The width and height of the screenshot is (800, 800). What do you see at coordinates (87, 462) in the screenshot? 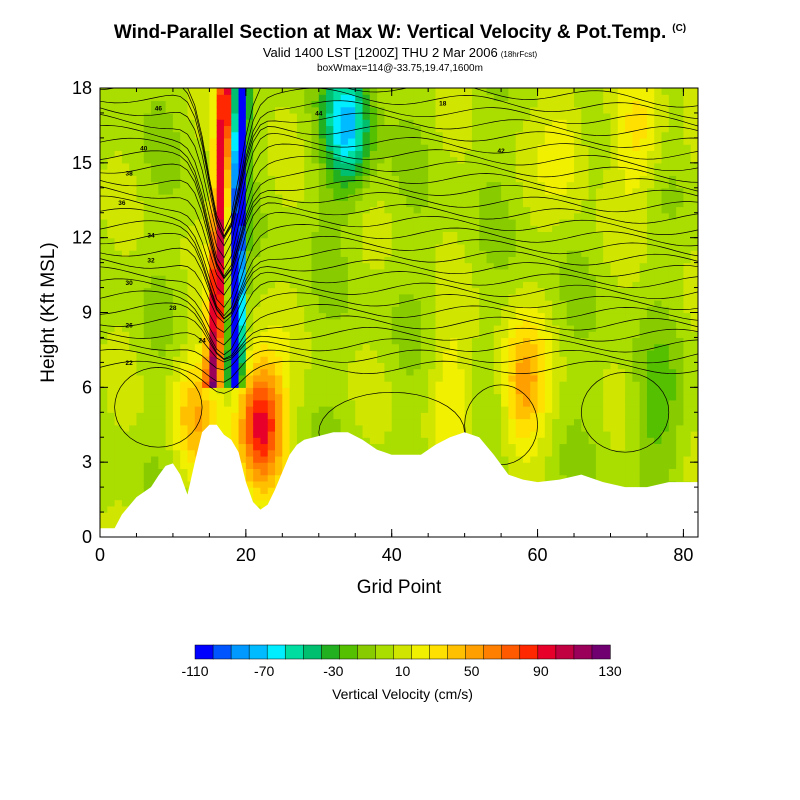
I see `y-tick-label: 3` at bounding box center [87, 462].